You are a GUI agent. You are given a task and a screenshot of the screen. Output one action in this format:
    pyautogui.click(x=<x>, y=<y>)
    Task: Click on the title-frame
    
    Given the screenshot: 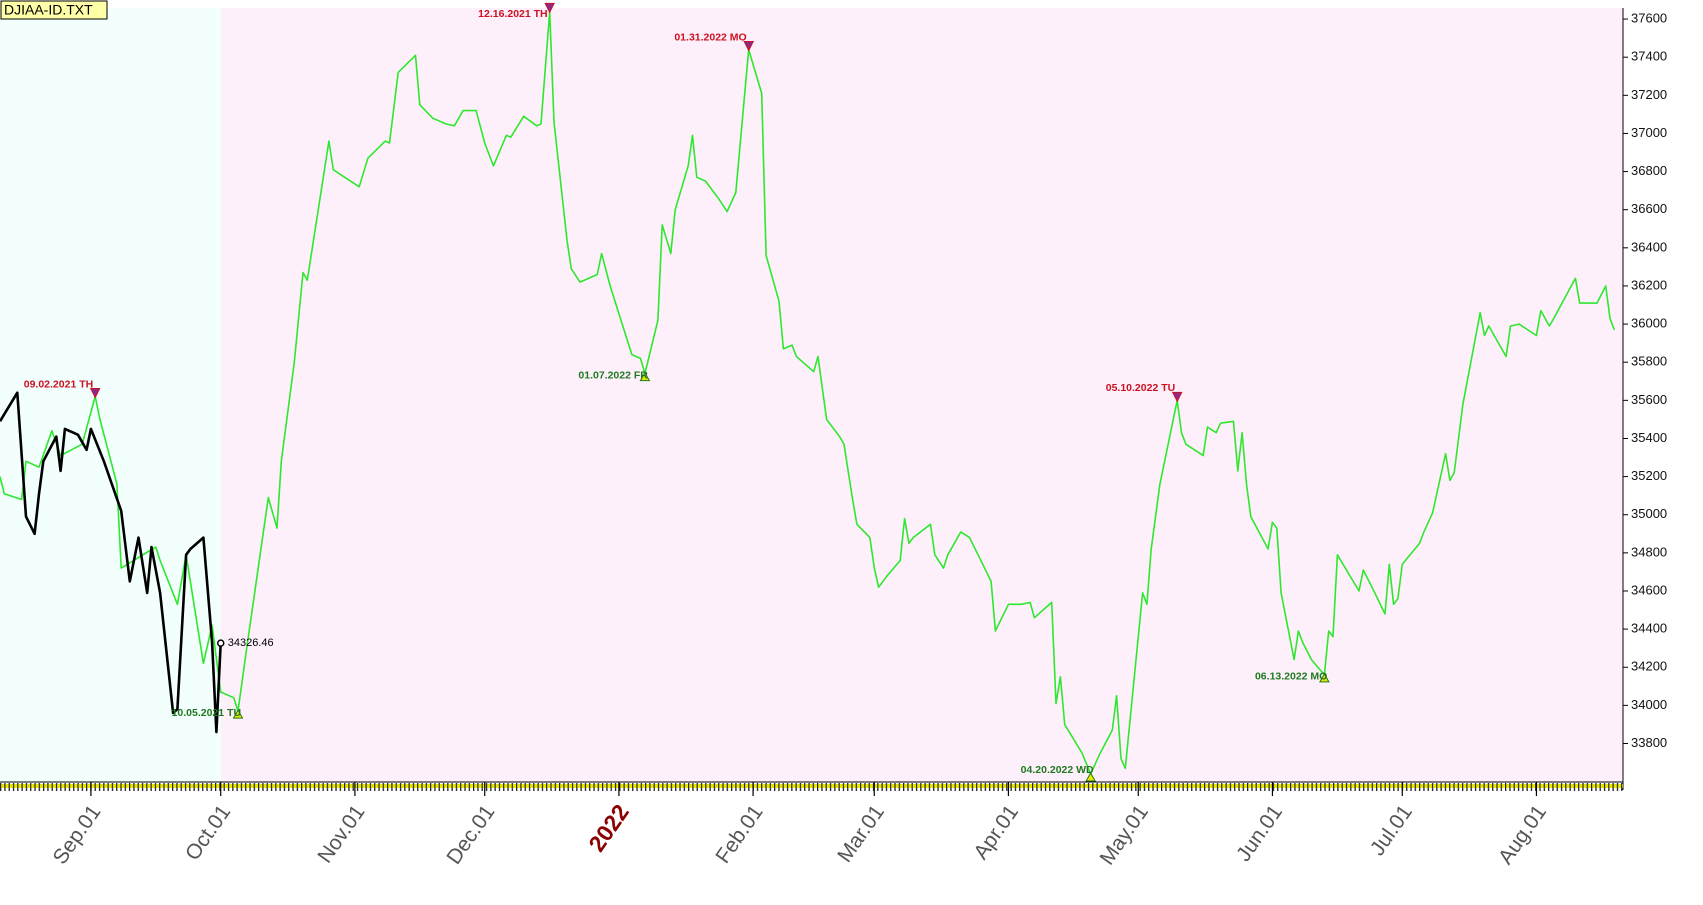 What is the action you would take?
    pyautogui.click(x=54, y=10)
    